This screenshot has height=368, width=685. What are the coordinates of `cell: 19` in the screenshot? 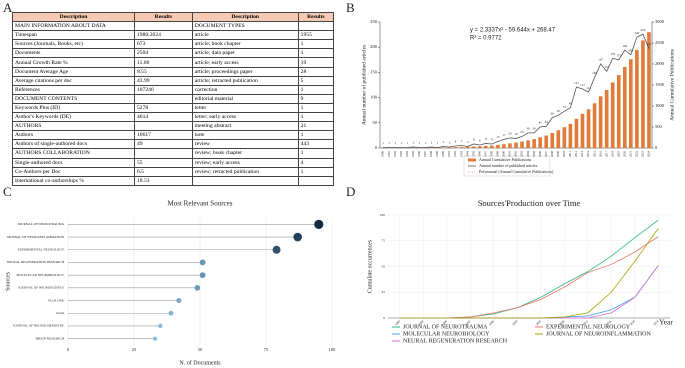 It's located at (316, 62).